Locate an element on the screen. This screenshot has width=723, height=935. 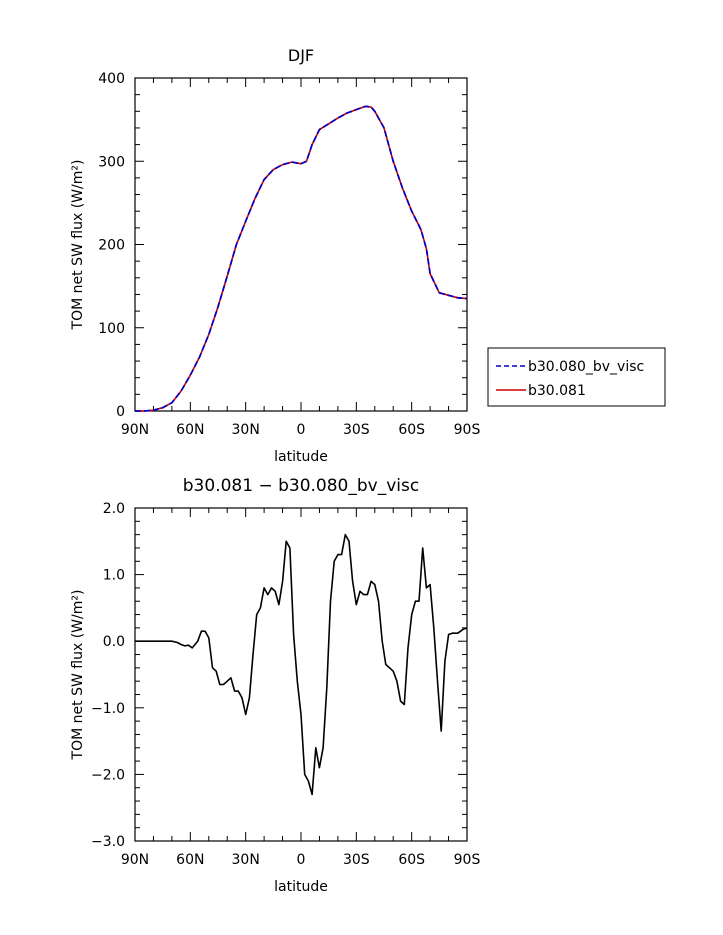
legend-label: b30.081 is located at coordinates (557, 391).